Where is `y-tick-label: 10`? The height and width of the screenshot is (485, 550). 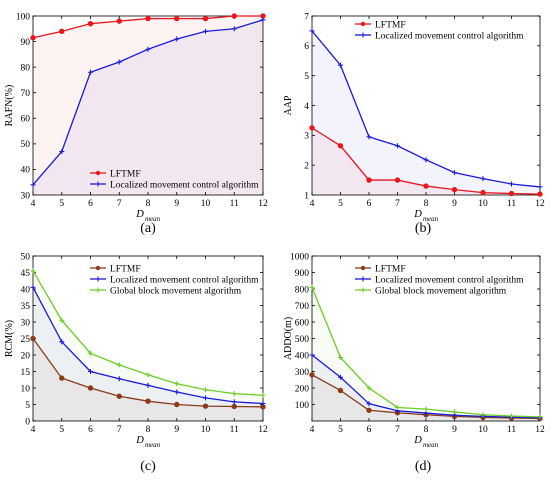 y-tick-label: 10 is located at coordinates (26, 389).